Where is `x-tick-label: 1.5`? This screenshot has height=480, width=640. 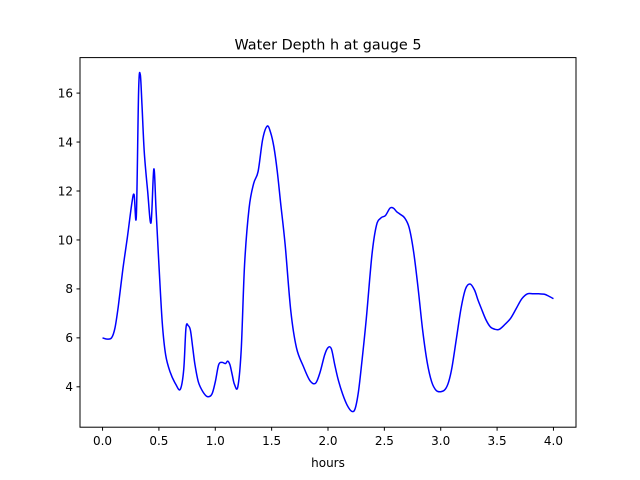
x-tick-label: 1.5 is located at coordinates (271, 441).